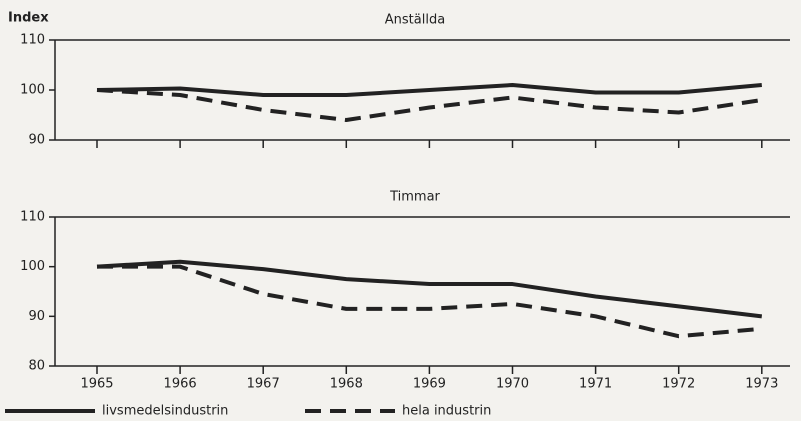 This screenshot has width=801, height=421. Describe the element at coordinates (180, 384) in the screenshot. I see `x-tick-label: 1966` at that location.